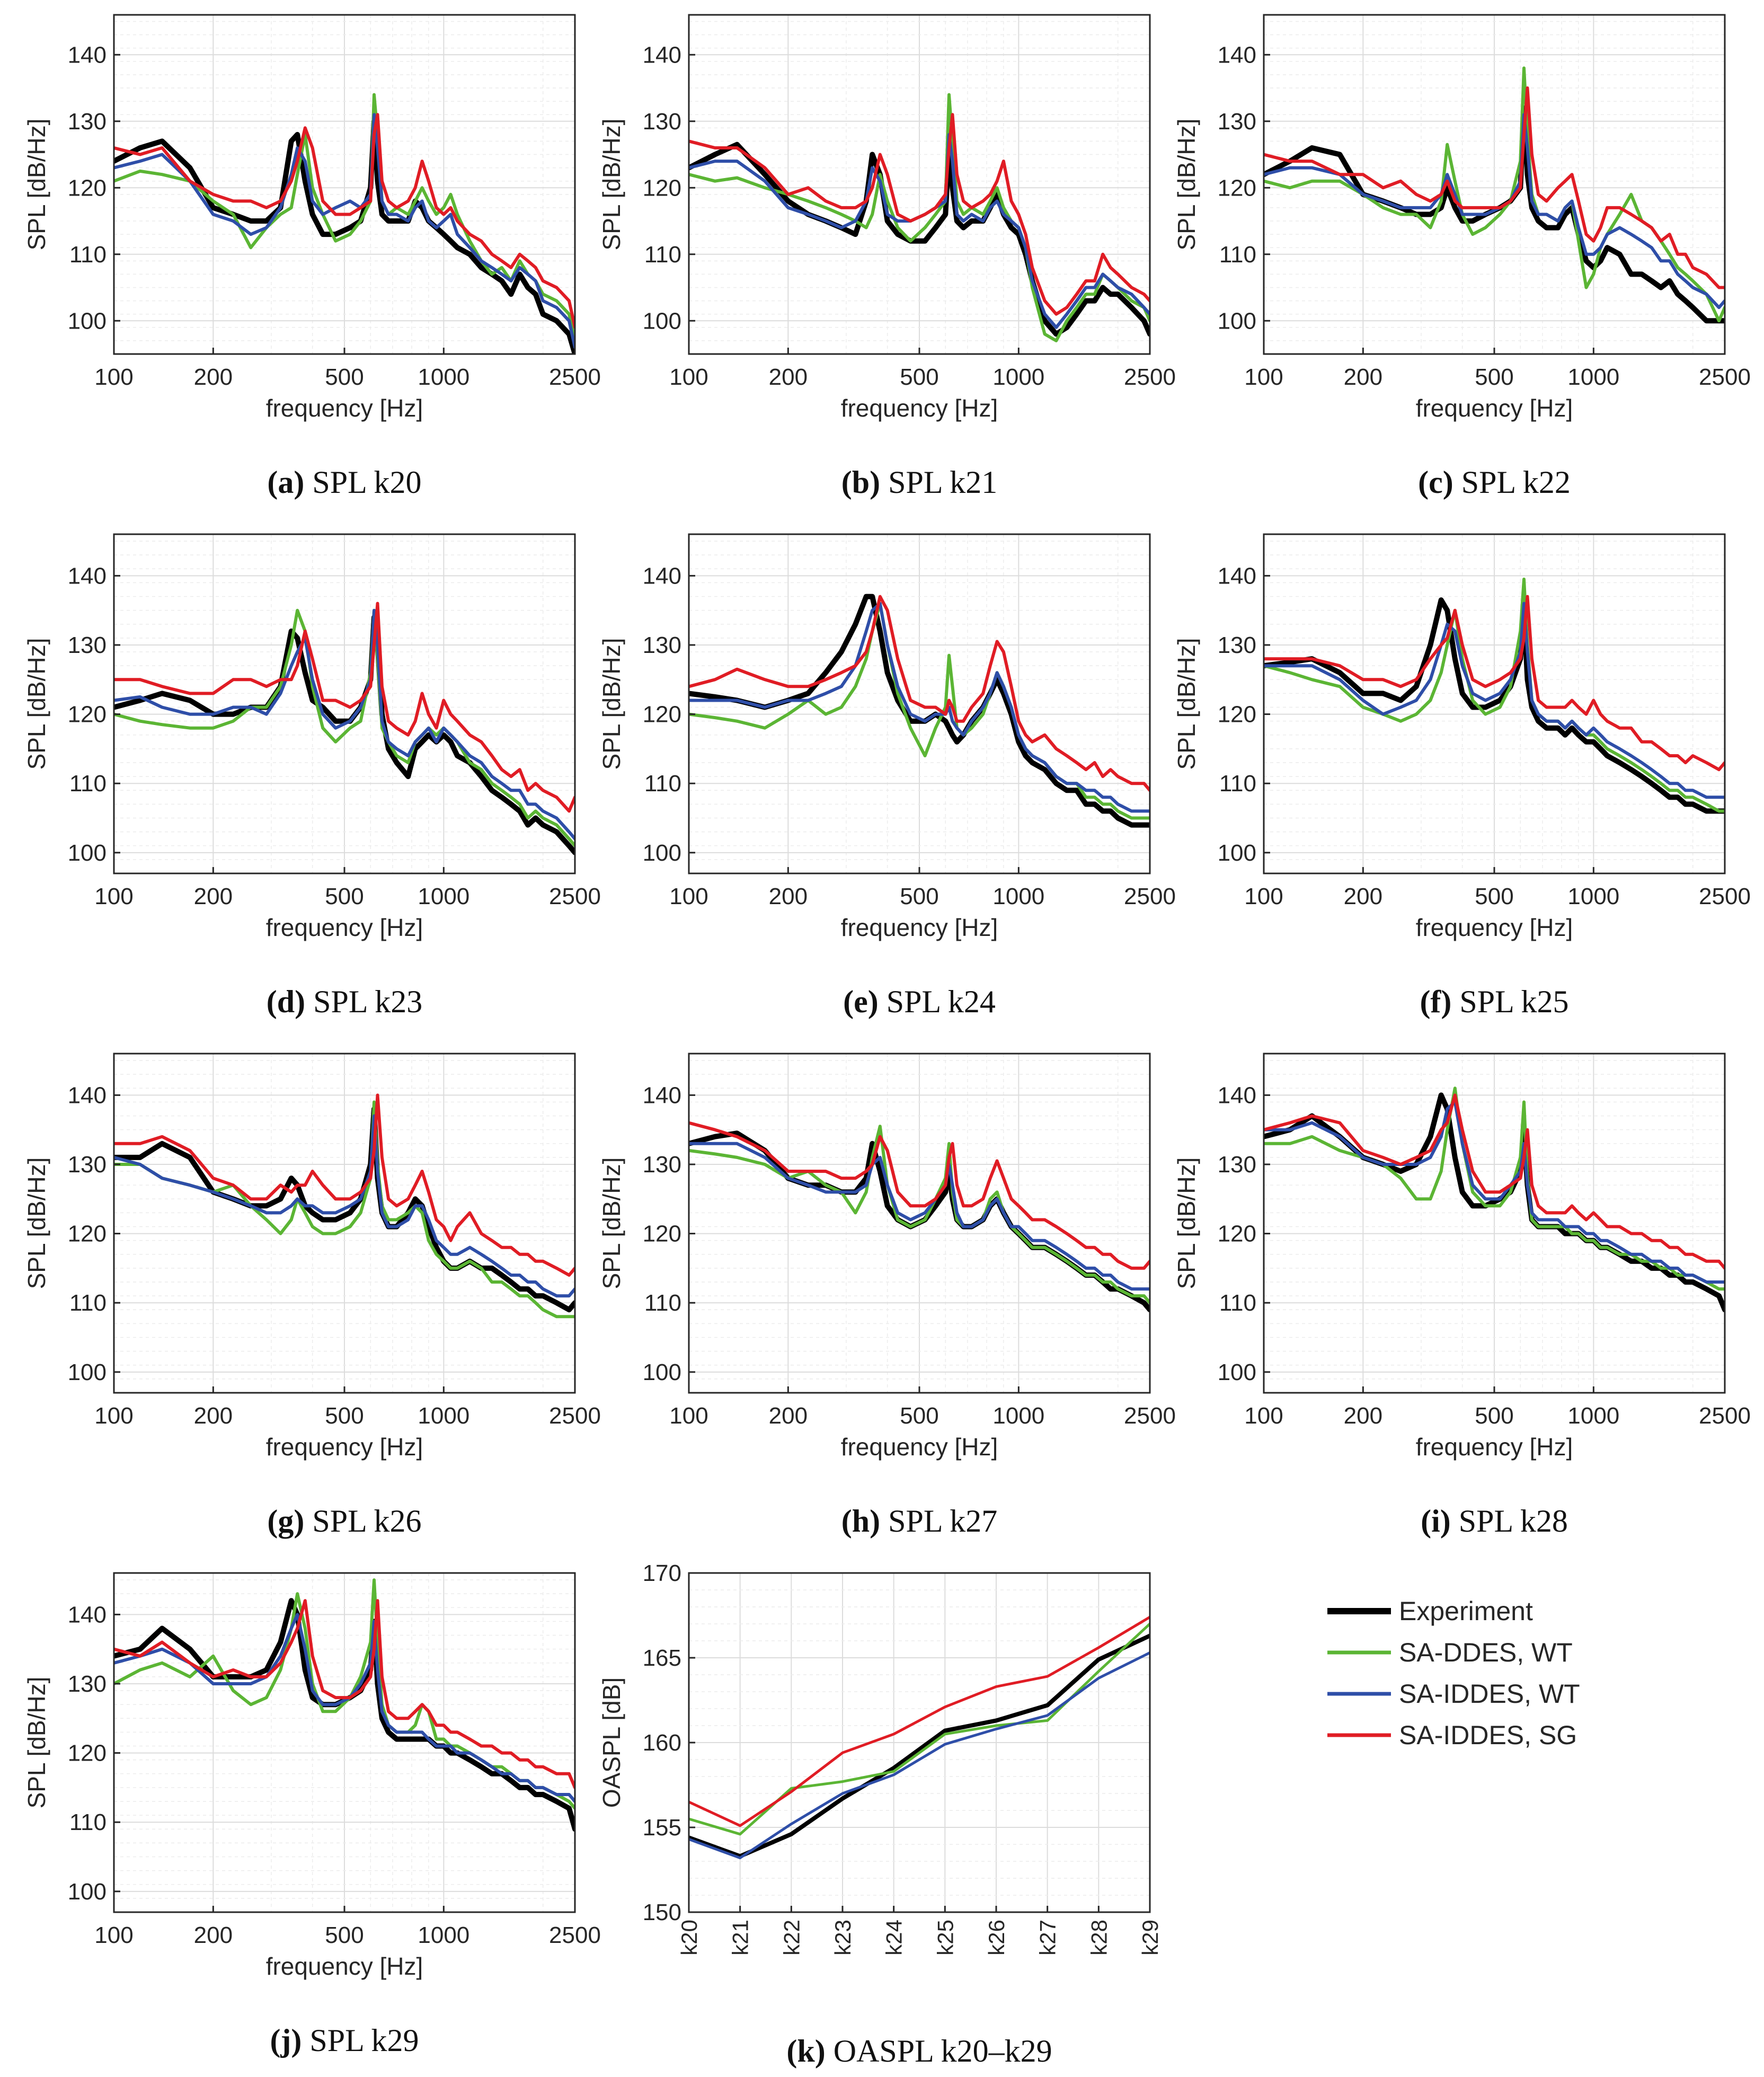  Describe the element at coordinates (362, 483) in the screenshot. I see `caption-text: SPL k20` at that location.